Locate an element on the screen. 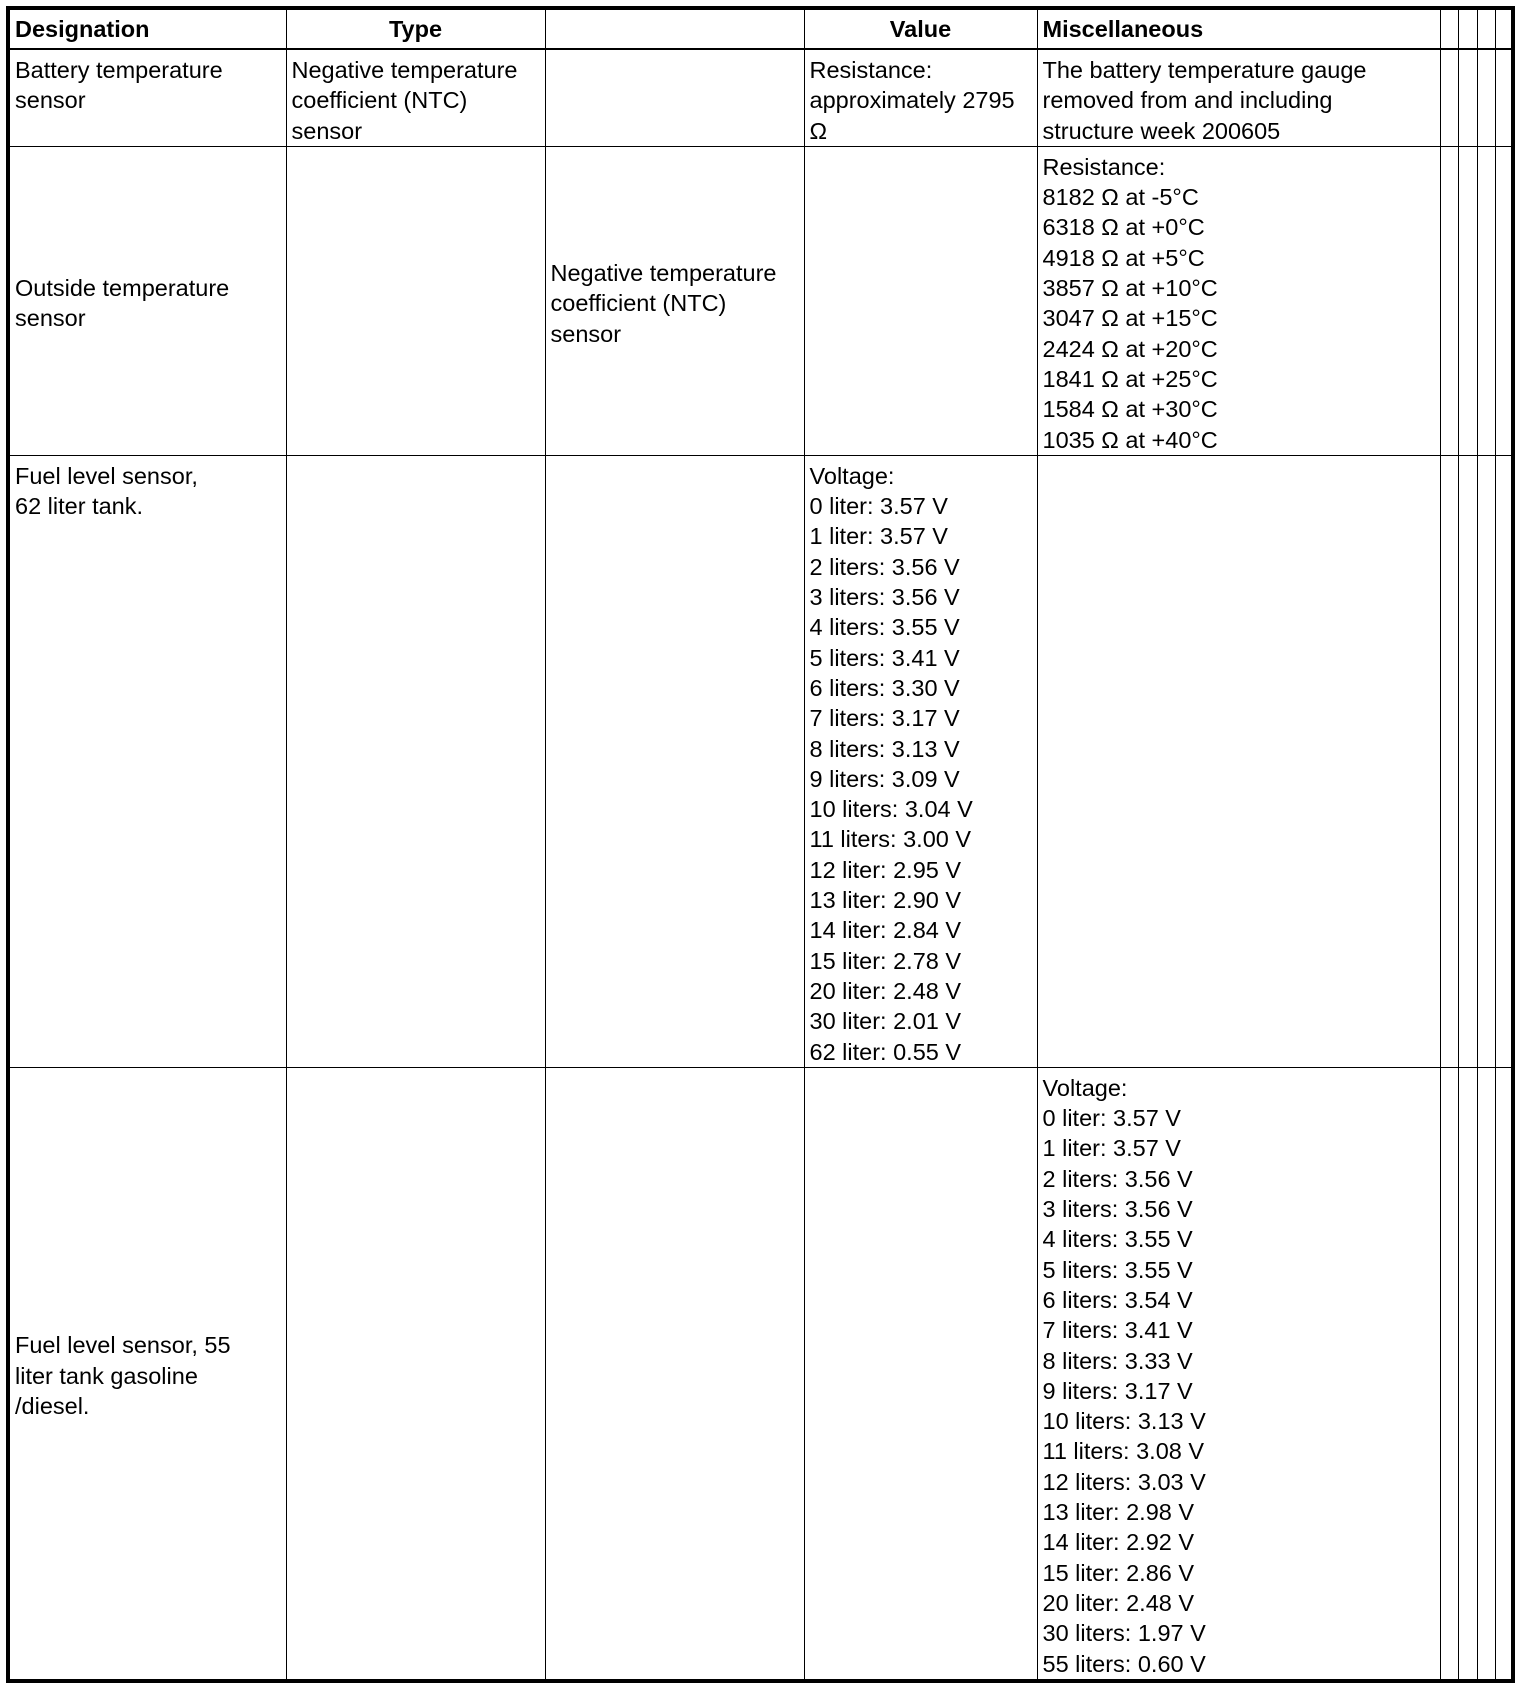 The width and height of the screenshot is (1520, 1694). cell-value is located at coordinates (920, 1374).